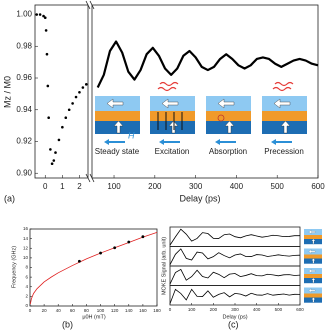 This screenshot has height=331, width=325. I want to click on x-tick-label: 300, so click(235, 309).